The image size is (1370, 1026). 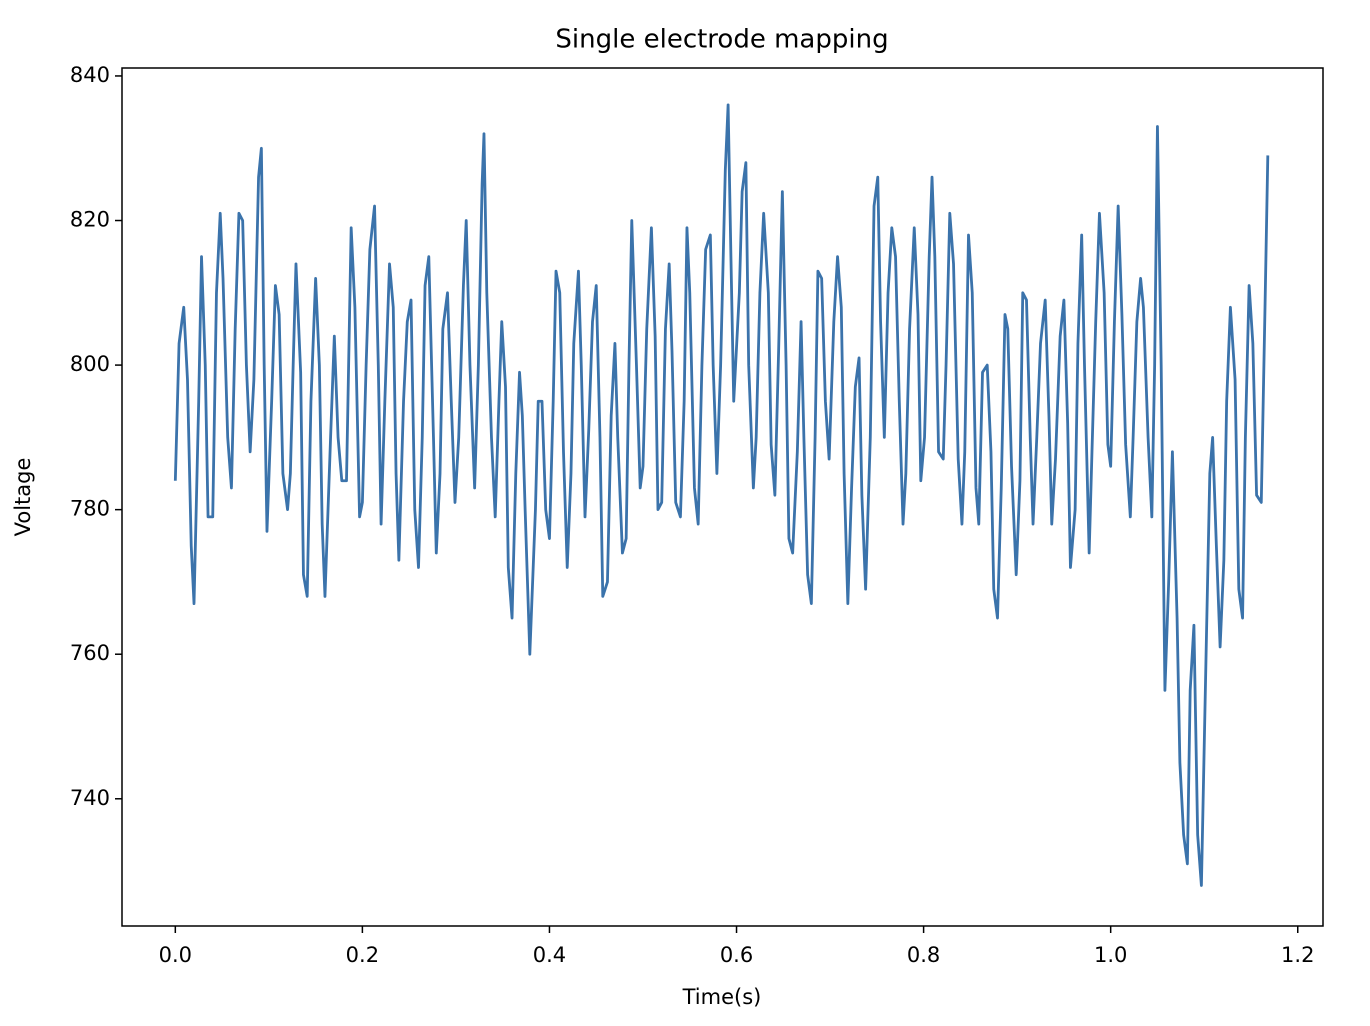 I want to click on x-tick-label: 0.0, so click(x=175, y=955).